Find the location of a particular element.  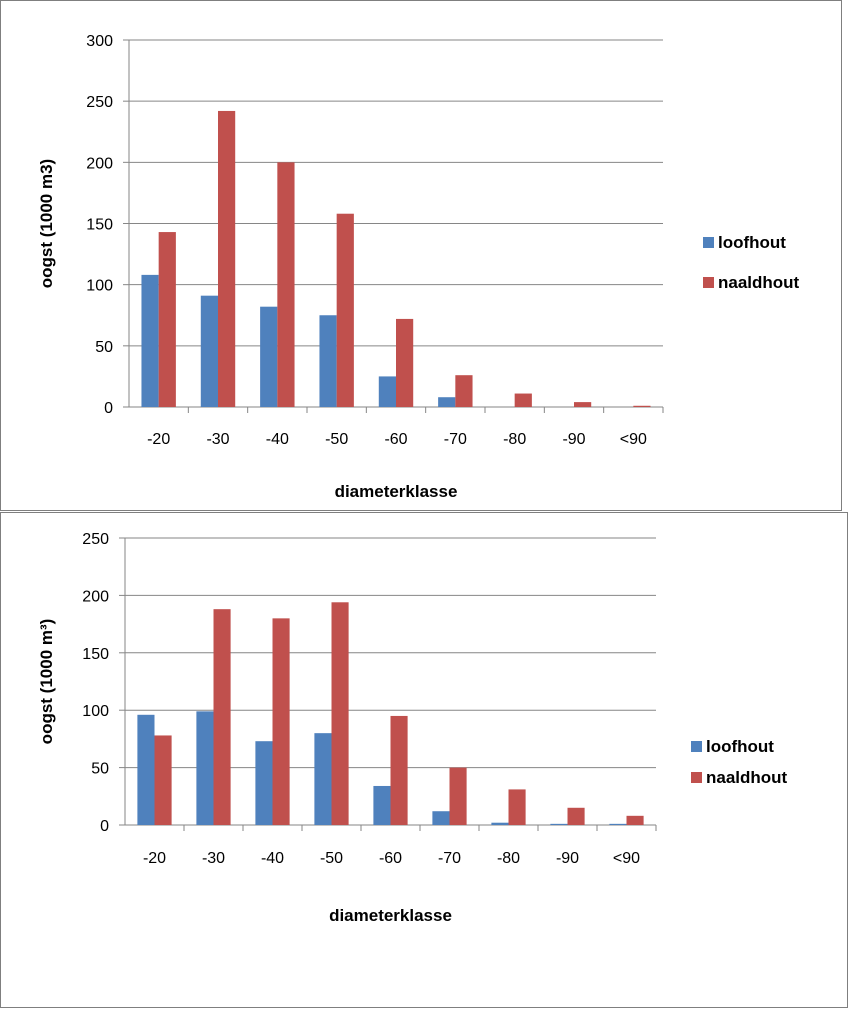

y-axis-title: oogst (1000 m³) is located at coordinates (46, 682).